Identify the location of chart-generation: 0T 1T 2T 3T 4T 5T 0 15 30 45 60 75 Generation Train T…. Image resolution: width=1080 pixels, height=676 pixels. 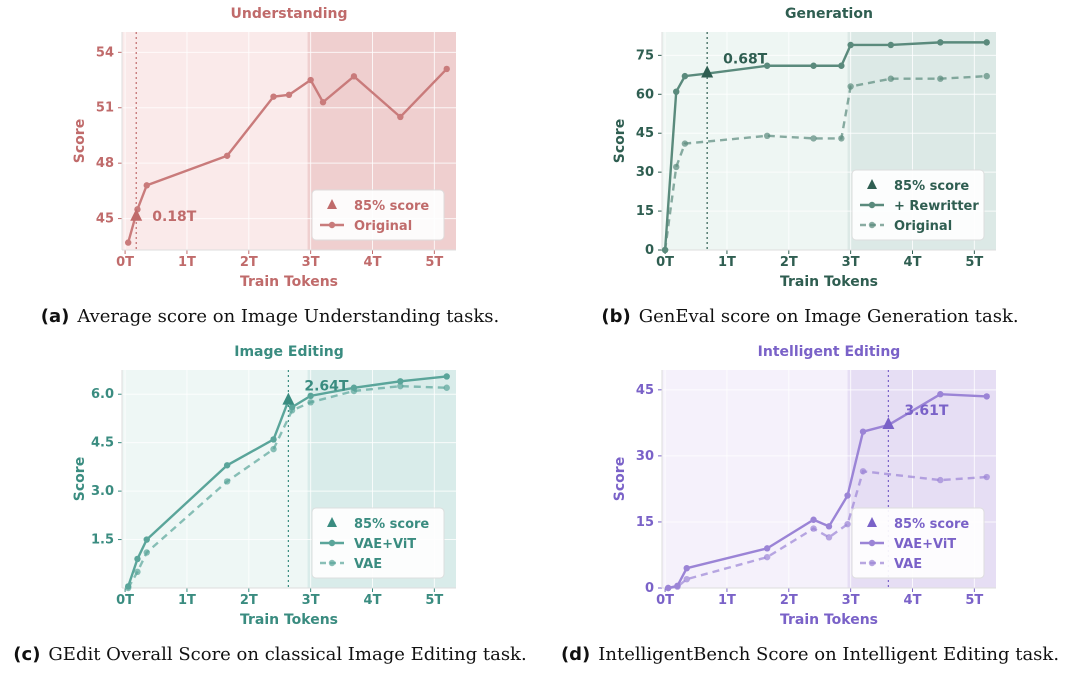
(804, 148).